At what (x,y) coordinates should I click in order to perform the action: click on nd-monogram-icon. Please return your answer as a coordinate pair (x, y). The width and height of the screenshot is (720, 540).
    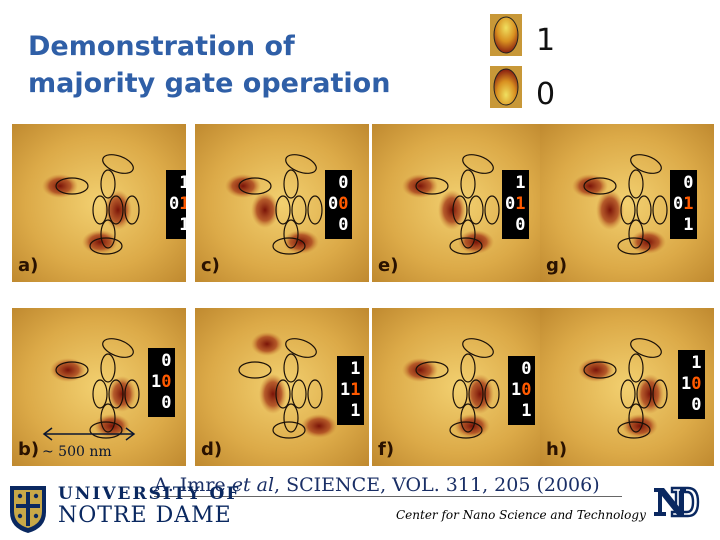
    Looking at the image, I should click on (677, 502).